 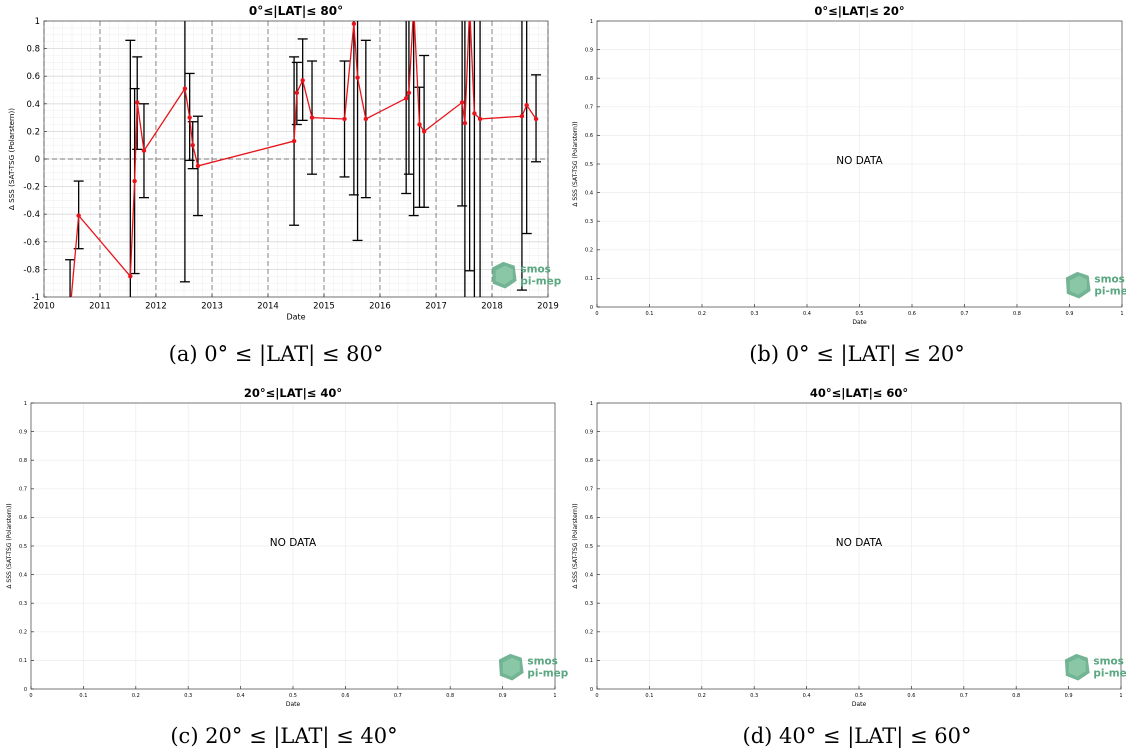 I want to click on x-tick-label: 2012, so click(x=156, y=307).